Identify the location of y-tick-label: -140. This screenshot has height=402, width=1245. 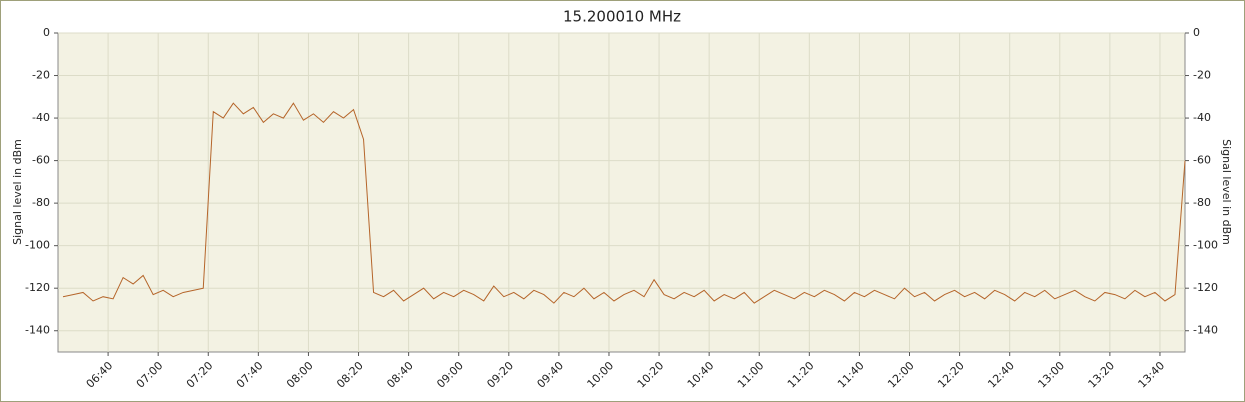
(37, 330).